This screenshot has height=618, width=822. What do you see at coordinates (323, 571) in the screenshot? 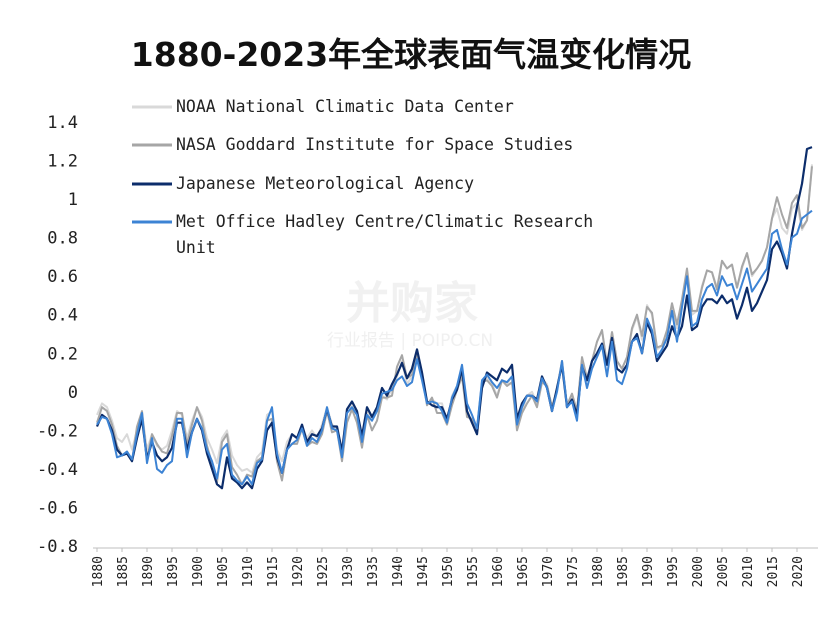
I see `x-tick-label: 1925` at bounding box center [323, 571].